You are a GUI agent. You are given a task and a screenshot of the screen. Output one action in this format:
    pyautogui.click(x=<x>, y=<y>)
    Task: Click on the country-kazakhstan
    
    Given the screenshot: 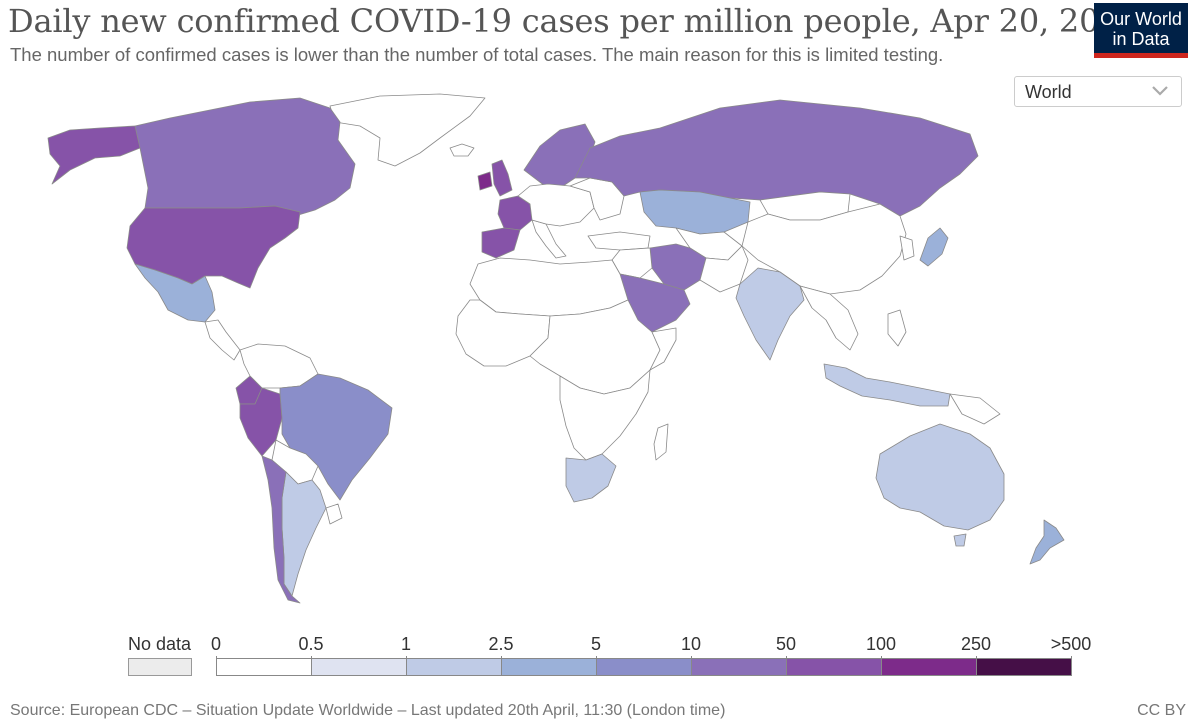 What is the action you would take?
    pyautogui.click(x=695, y=212)
    